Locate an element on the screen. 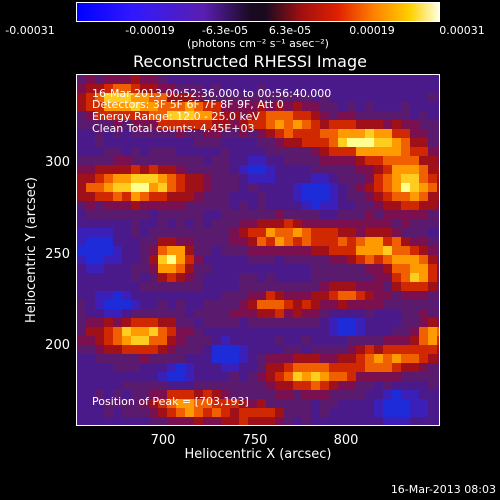  y-tick-label: 300 is located at coordinates (57, 162).